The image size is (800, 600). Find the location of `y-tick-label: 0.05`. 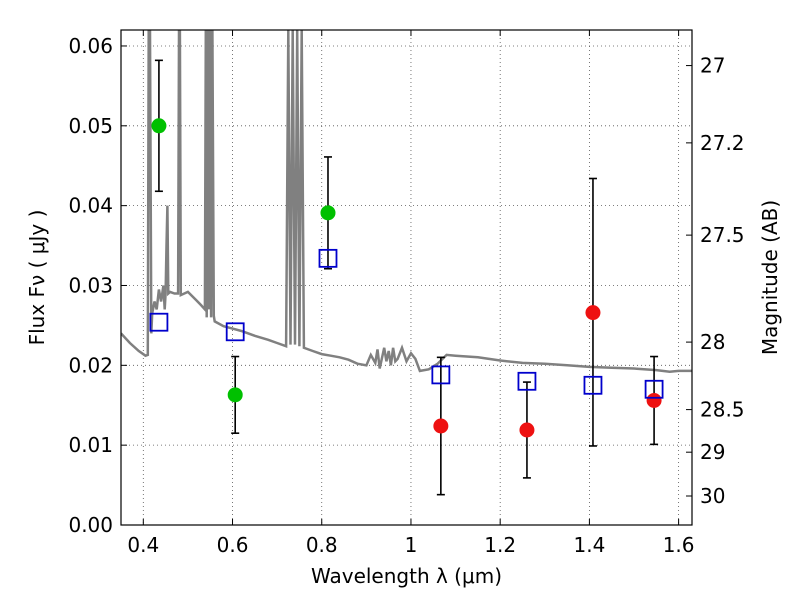

y-tick-label: 0.05 is located at coordinates (90, 126).